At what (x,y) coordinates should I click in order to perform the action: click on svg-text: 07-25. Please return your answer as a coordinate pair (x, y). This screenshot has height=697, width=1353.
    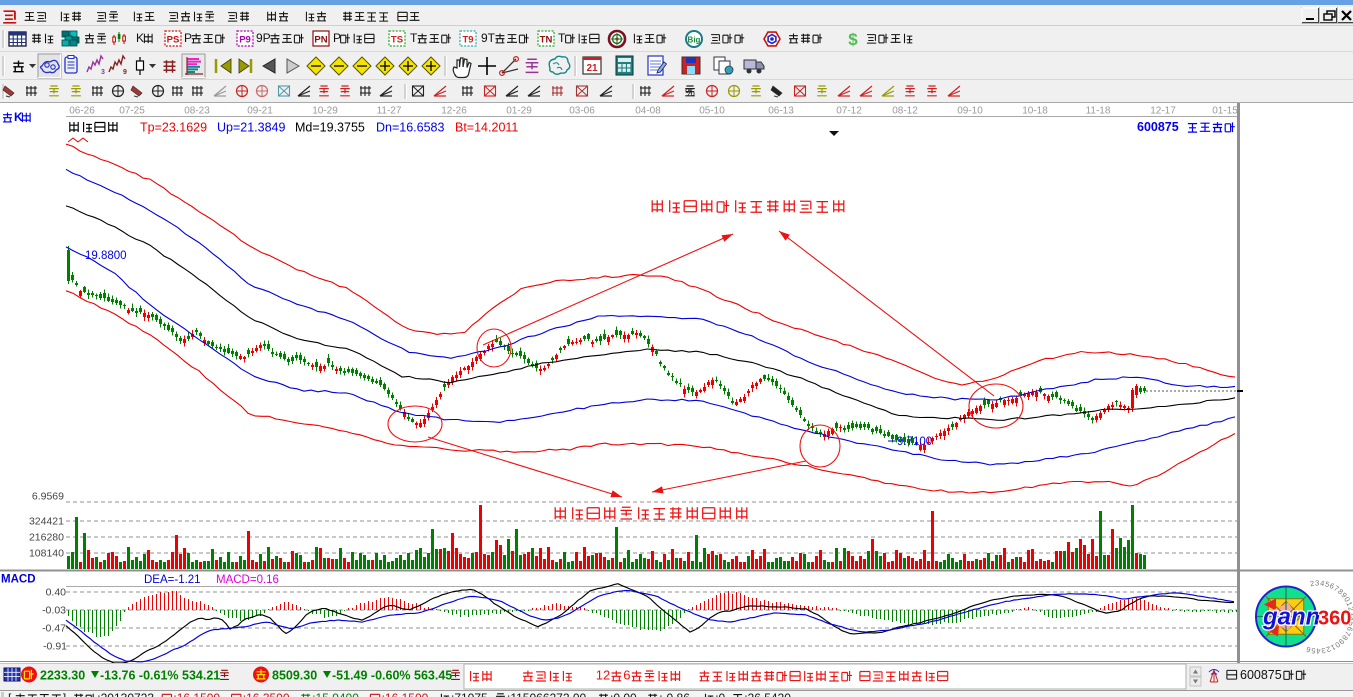
    Looking at the image, I should click on (132, 111).